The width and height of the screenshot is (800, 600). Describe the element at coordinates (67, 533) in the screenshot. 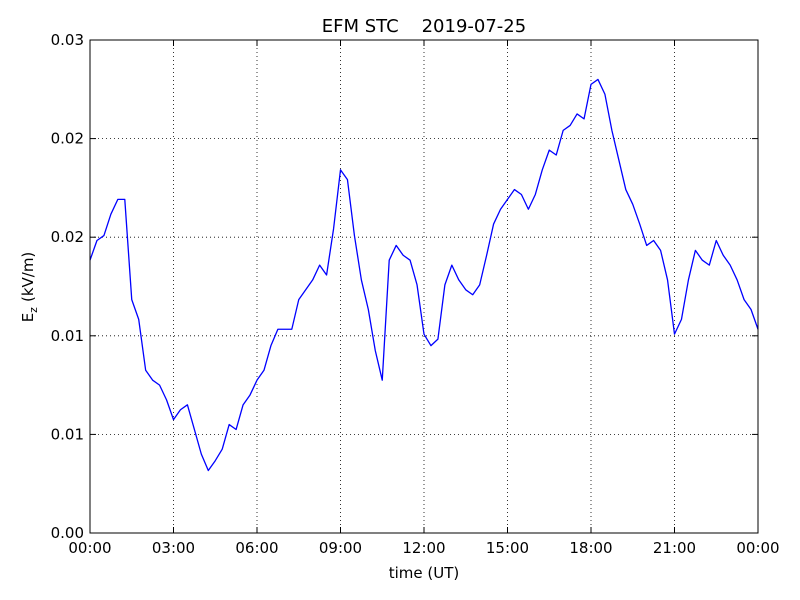

I see `y-tick-label: 0.00` at that location.